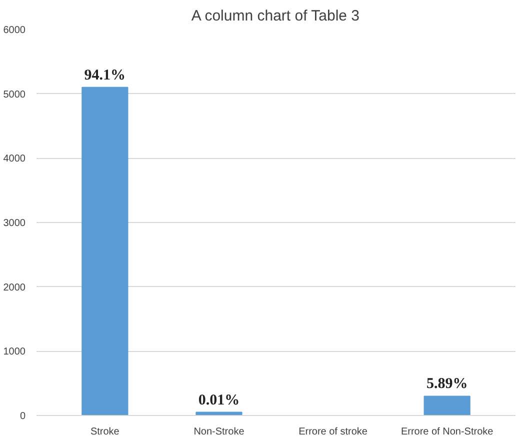 The image size is (525, 448). Describe the element at coordinates (447, 384) in the screenshot. I see `annotation: 5.89%` at that location.